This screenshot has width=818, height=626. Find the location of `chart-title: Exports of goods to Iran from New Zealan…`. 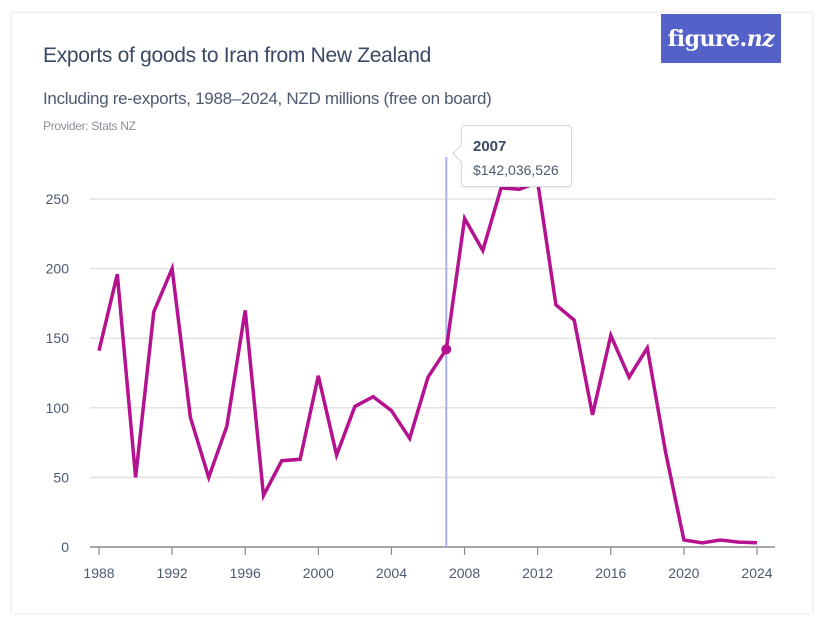

chart-title: Exports of goods to Iran from New Zealan… is located at coordinates (237, 55).